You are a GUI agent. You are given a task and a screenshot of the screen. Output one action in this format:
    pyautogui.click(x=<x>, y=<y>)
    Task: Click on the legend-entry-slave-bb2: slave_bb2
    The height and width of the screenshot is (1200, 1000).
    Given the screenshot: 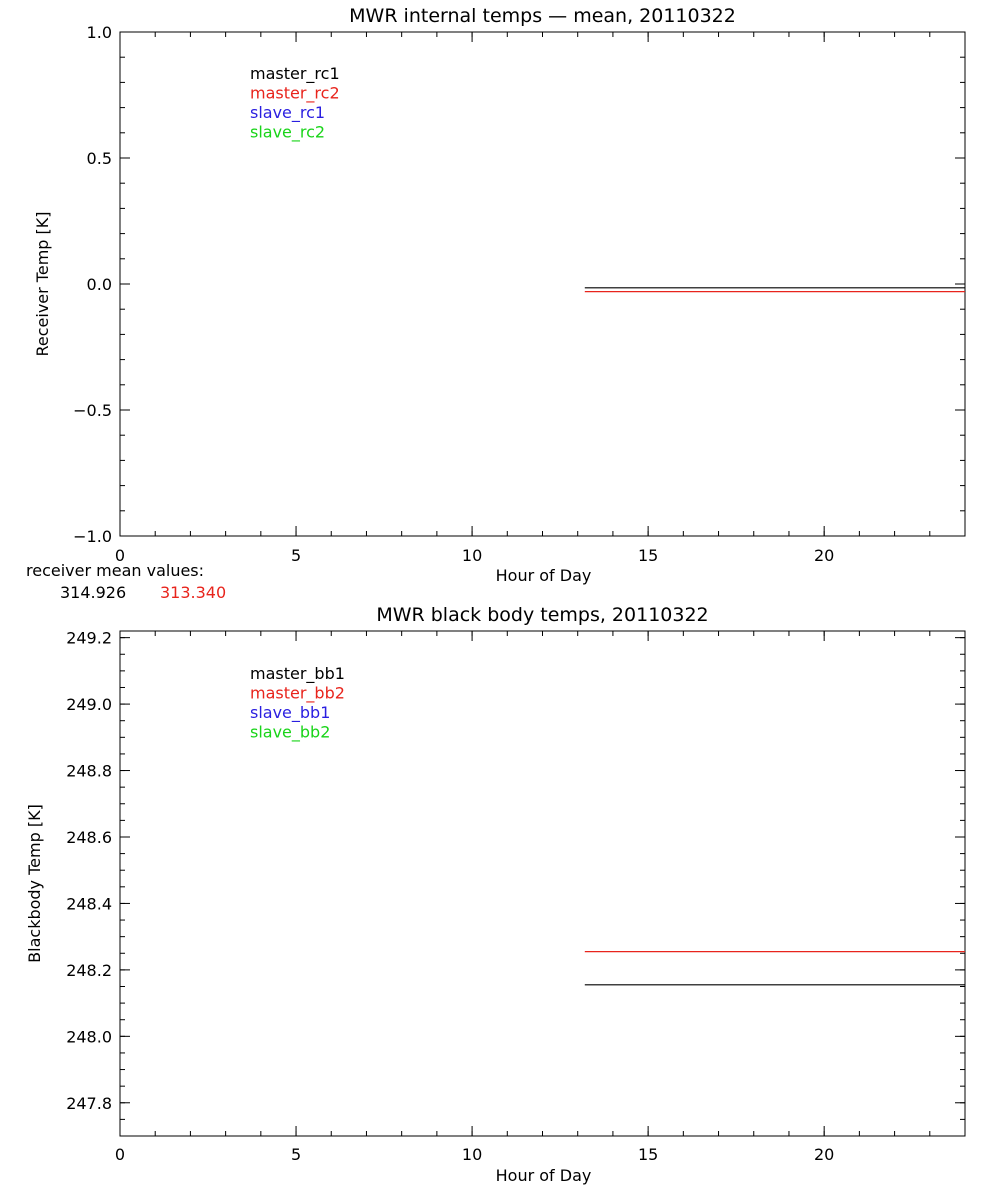 What is the action you would take?
    pyautogui.click(x=290, y=733)
    